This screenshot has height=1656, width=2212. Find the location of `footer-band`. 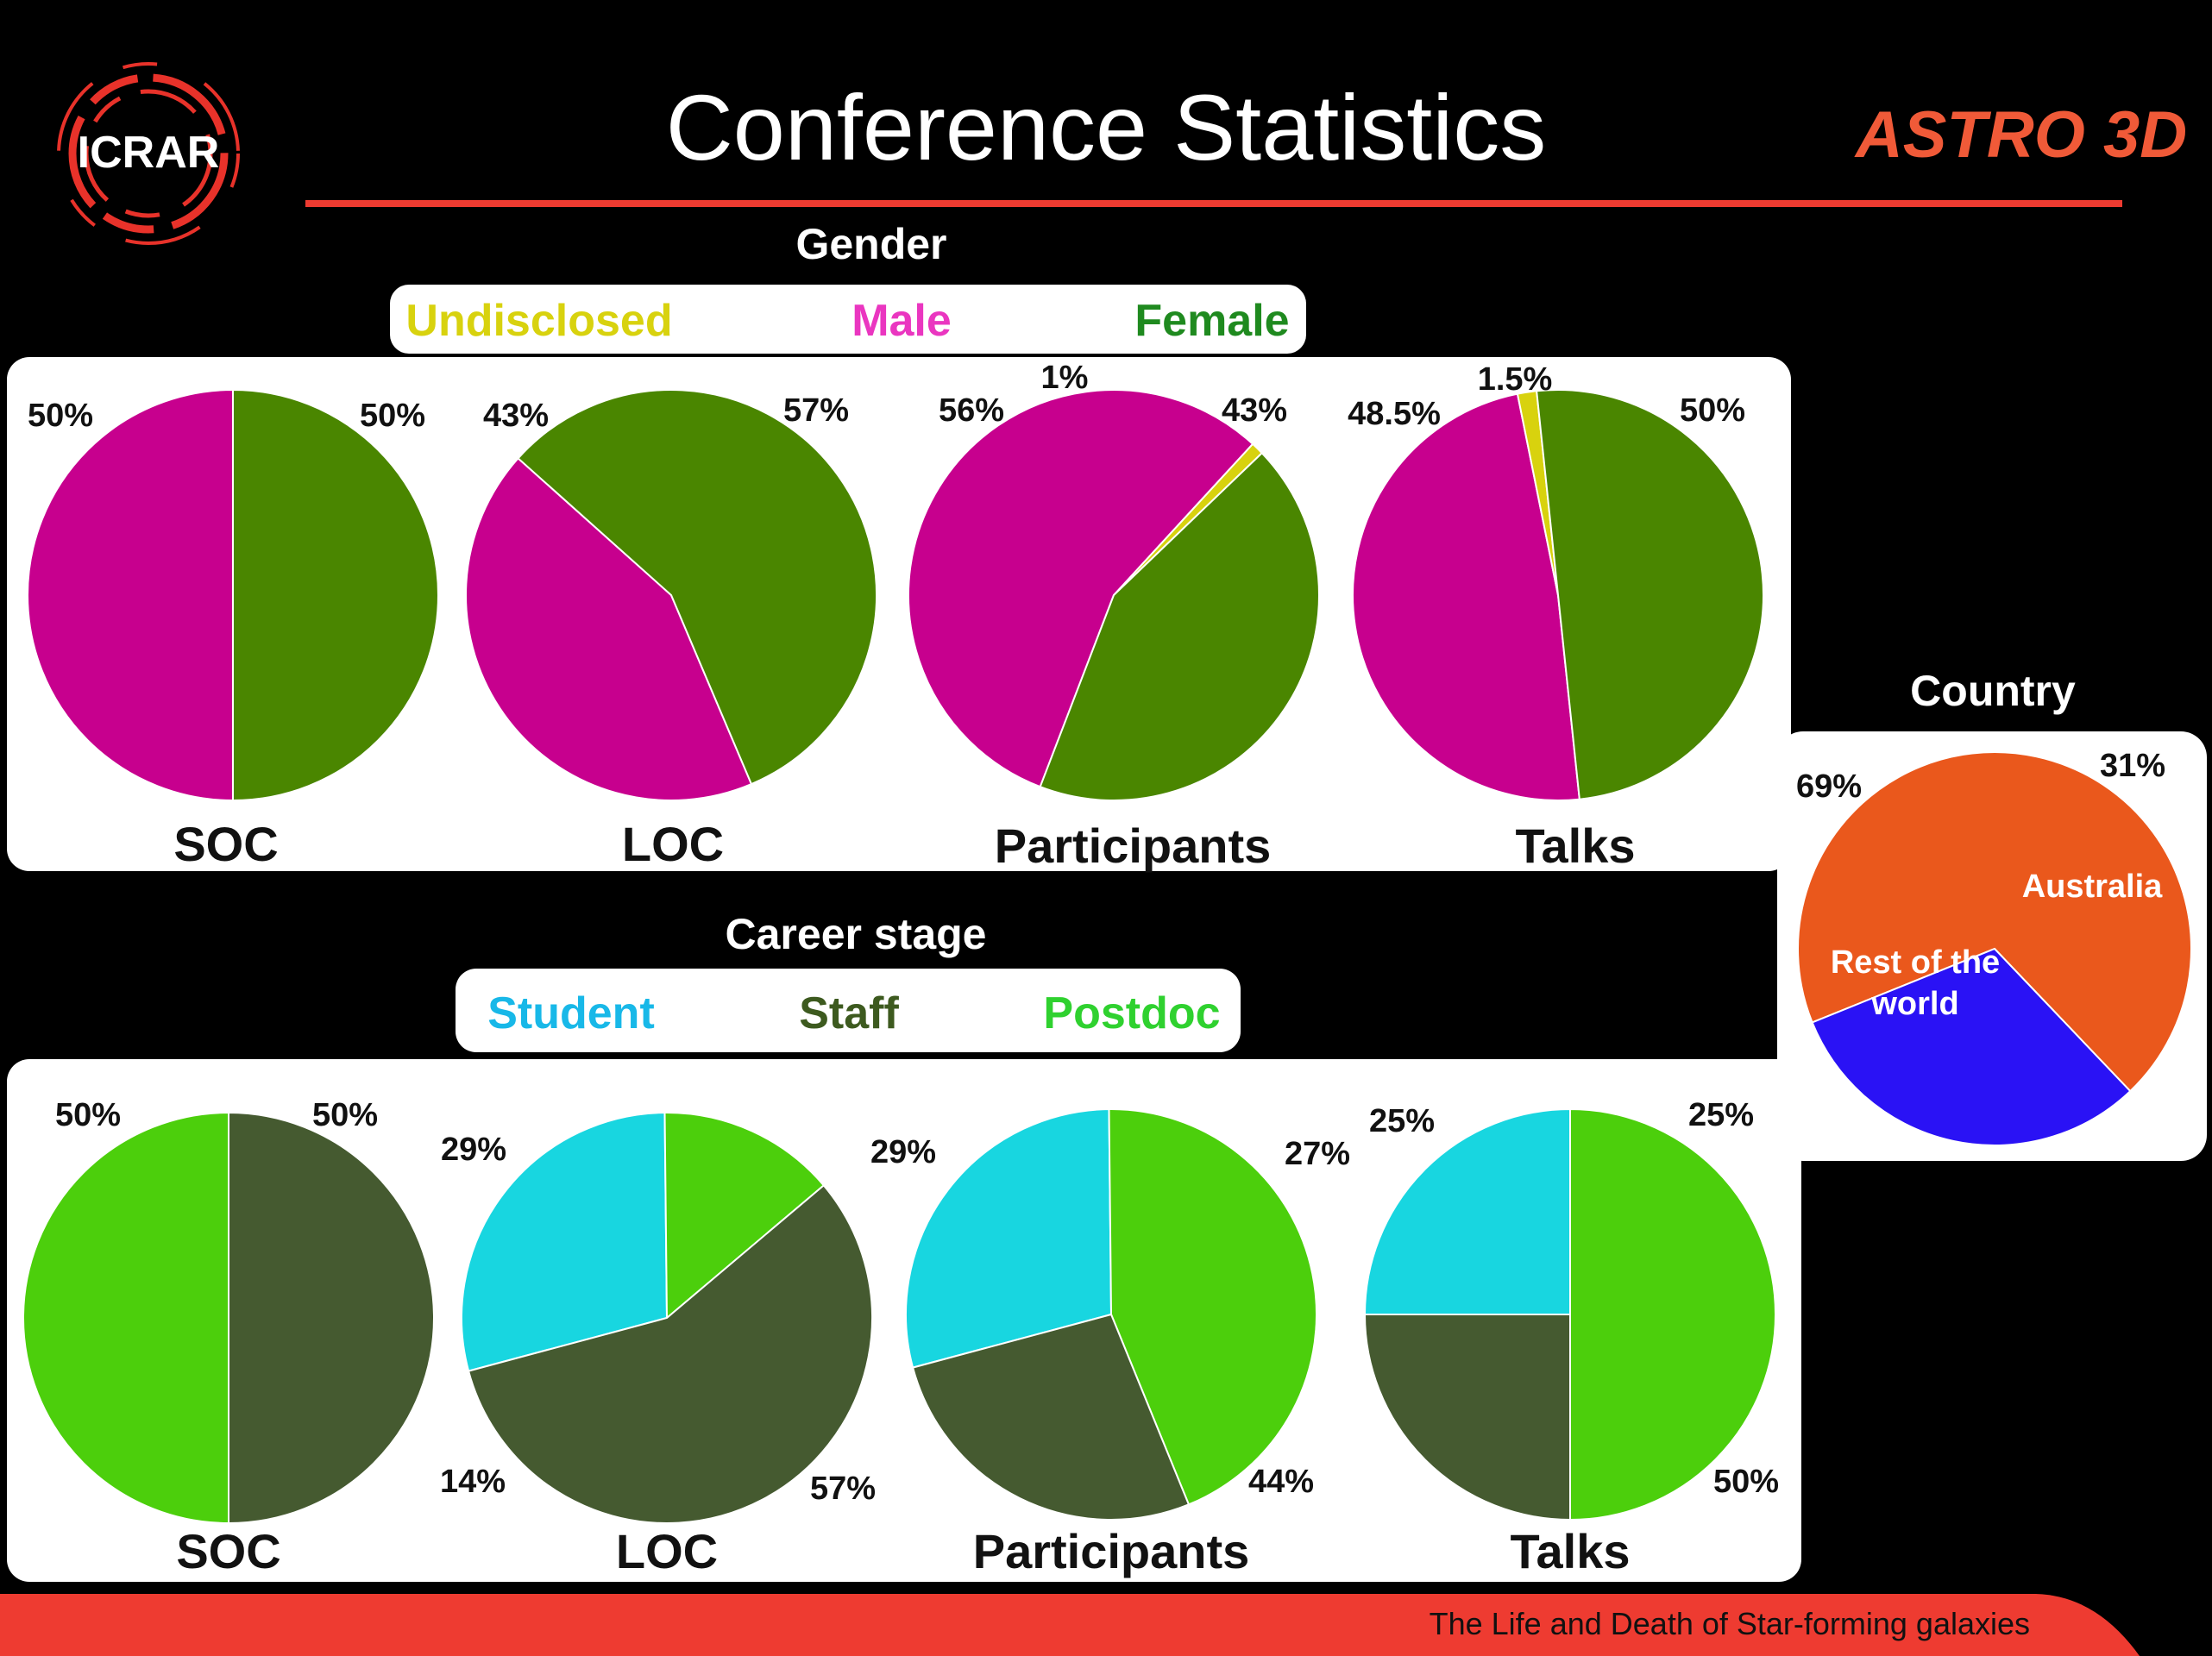

footer-band is located at coordinates (1070, 1625).